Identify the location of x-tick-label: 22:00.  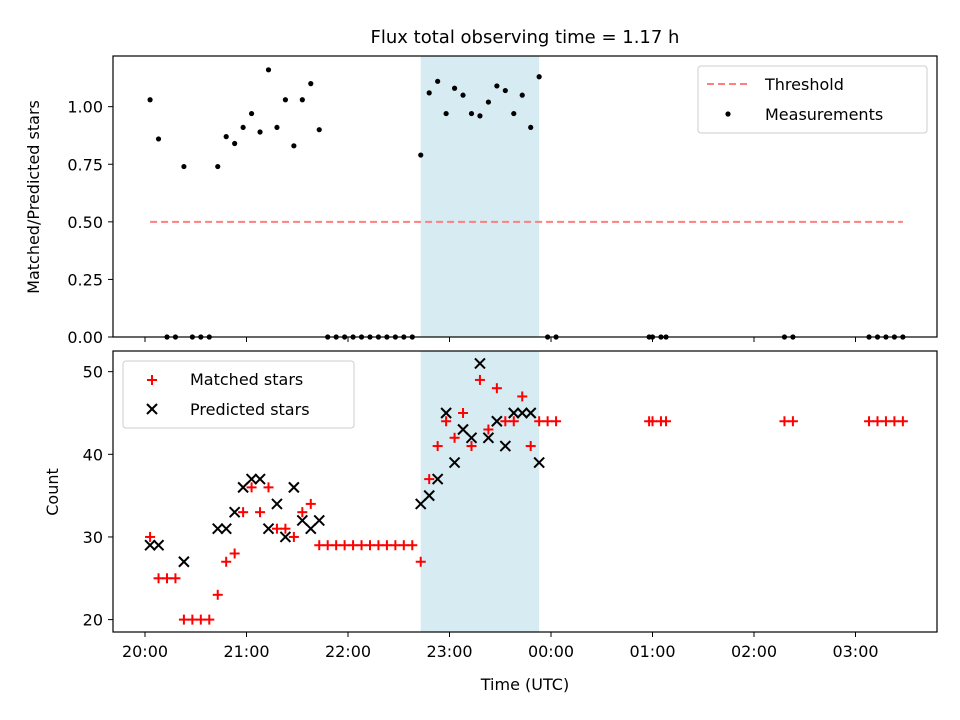
(348, 651).